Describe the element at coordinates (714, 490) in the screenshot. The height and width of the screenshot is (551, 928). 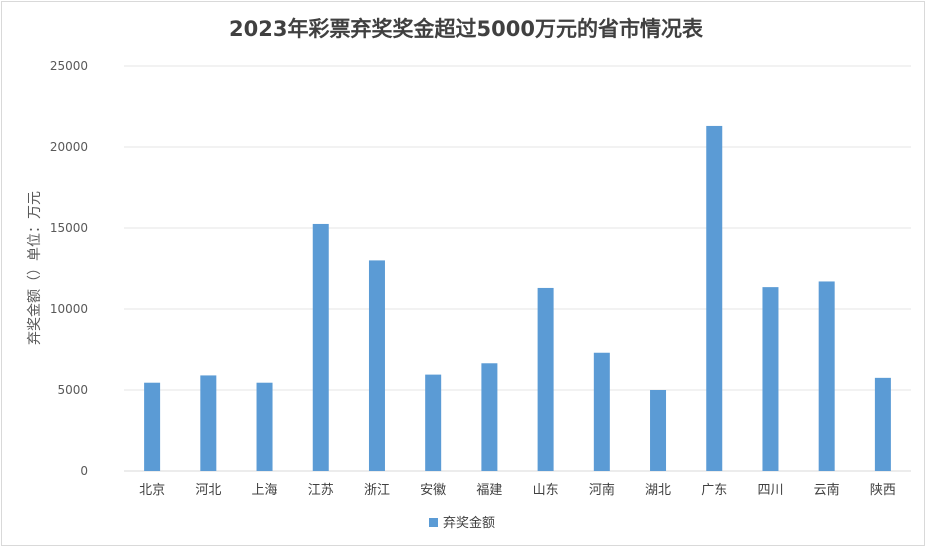
I see `x-tick-label: 广东` at that location.